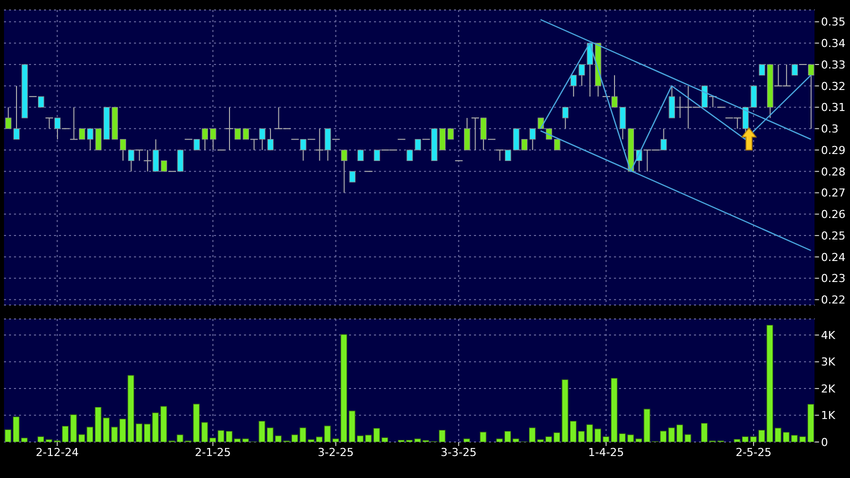  I want to click on x-tick-label: 2-12-24, so click(57, 452).